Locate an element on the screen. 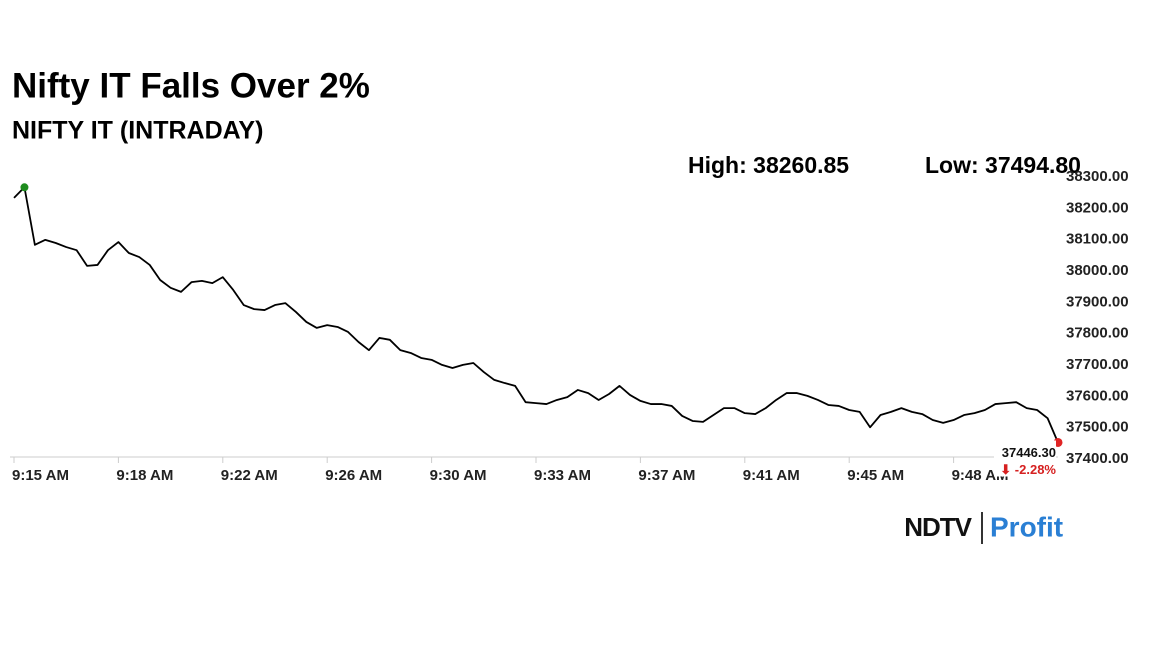  y-tick-label: 37700.00 is located at coordinates (1097, 364).